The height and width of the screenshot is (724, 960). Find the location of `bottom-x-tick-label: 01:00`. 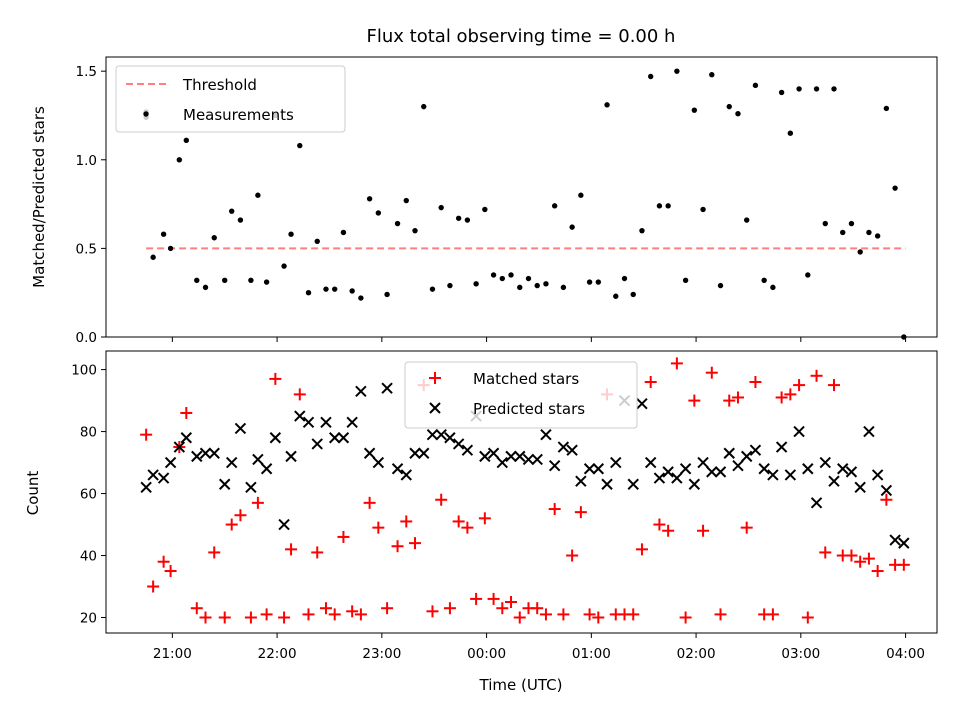

bottom-x-tick-label: 01:00 is located at coordinates (591, 654).